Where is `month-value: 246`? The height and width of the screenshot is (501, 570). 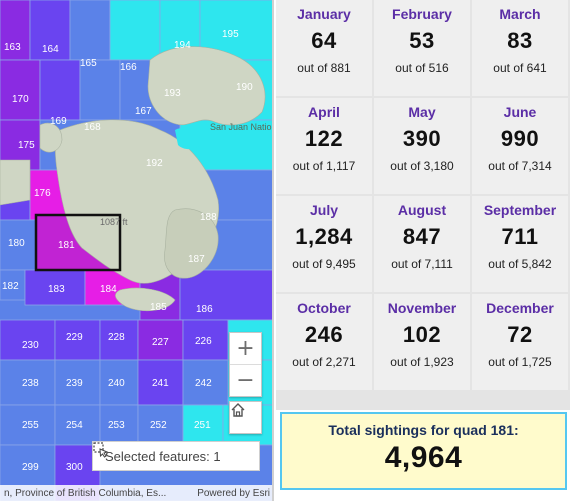
month-value: 246 is located at coordinates (324, 334).